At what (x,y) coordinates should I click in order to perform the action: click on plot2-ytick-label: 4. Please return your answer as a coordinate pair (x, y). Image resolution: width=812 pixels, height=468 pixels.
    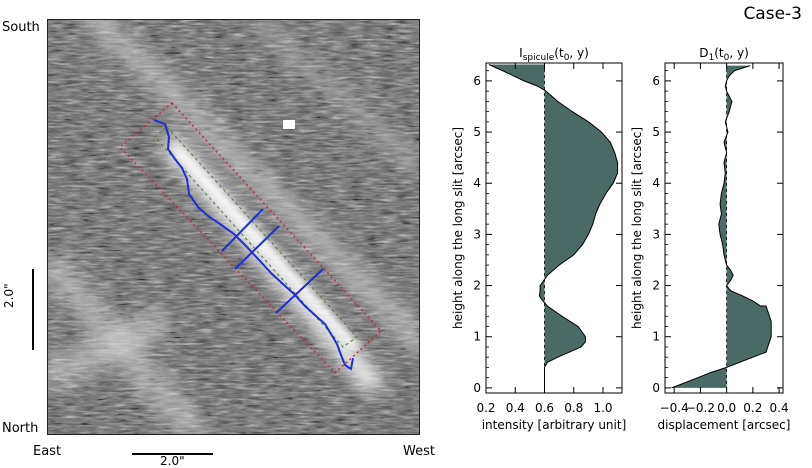
    Looking at the image, I should click on (656, 183).